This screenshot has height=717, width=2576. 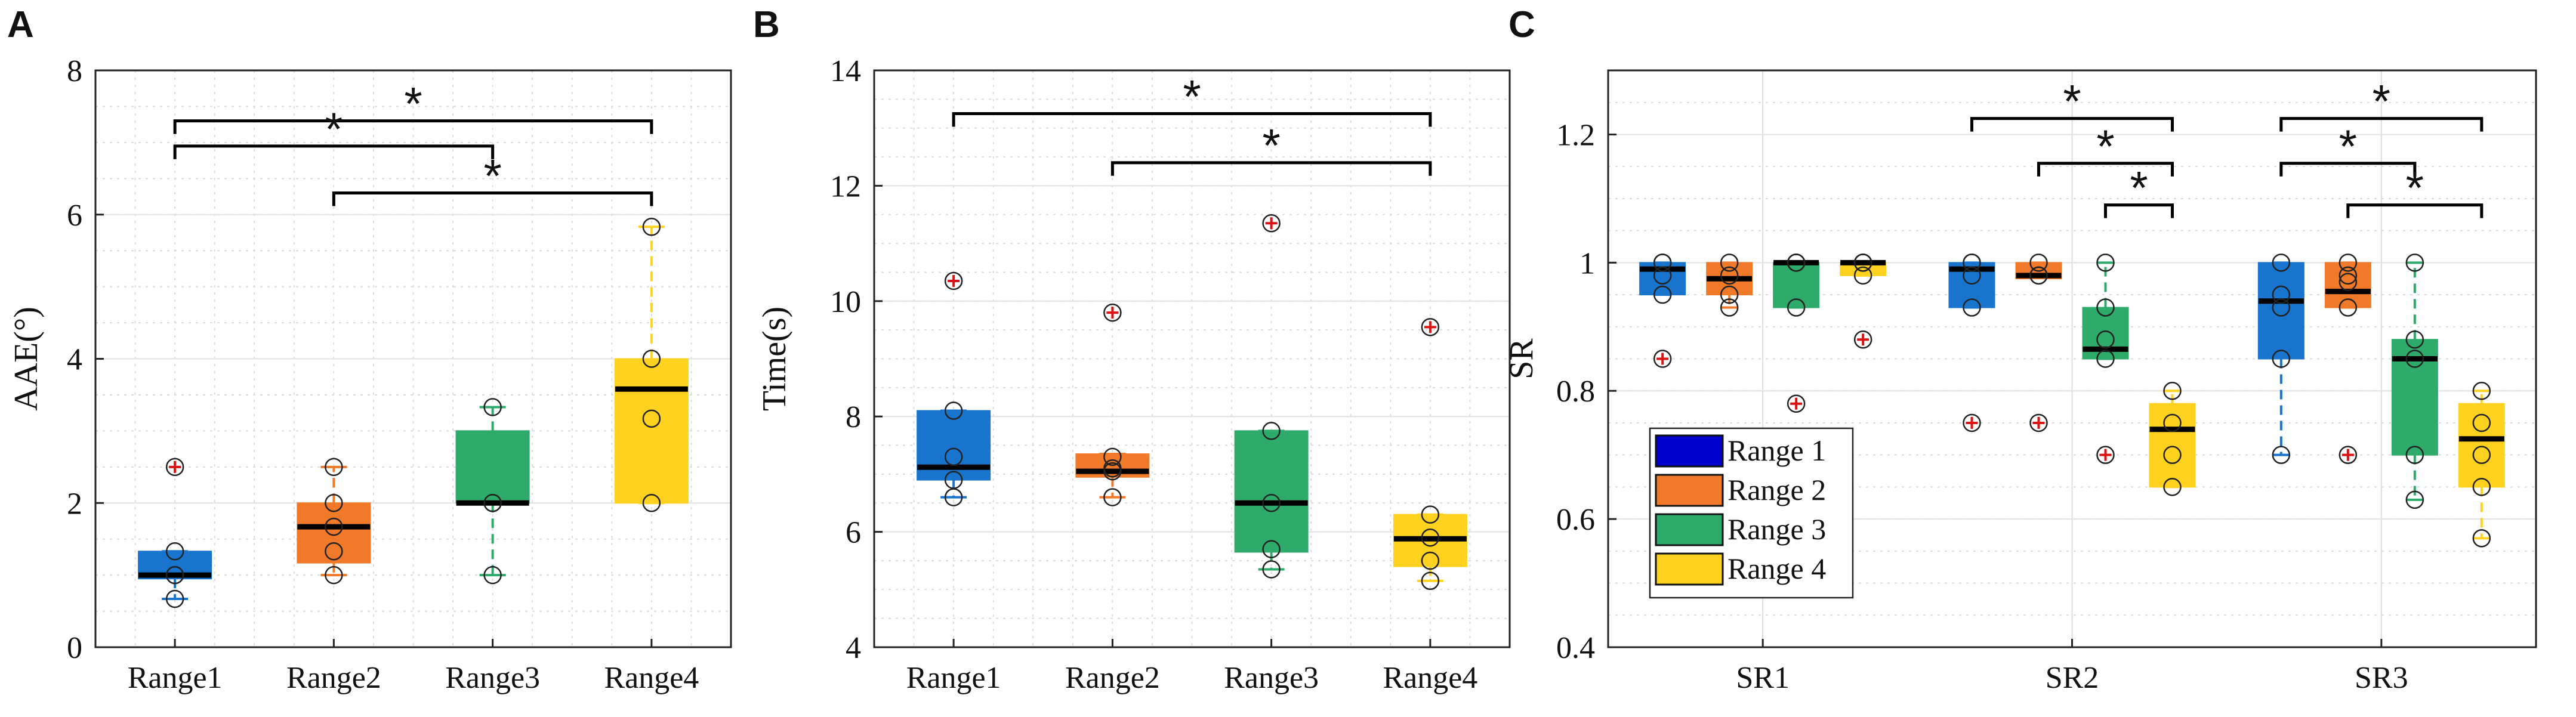 What do you see at coordinates (2347, 359) in the screenshot?
I see `box-sr3-range2` at bounding box center [2347, 359].